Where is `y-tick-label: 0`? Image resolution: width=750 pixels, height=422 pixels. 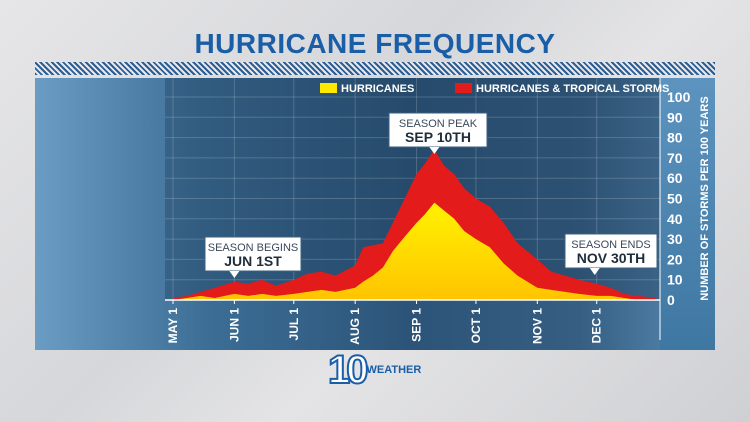 y-tick-label: 0 is located at coordinates (671, 300).